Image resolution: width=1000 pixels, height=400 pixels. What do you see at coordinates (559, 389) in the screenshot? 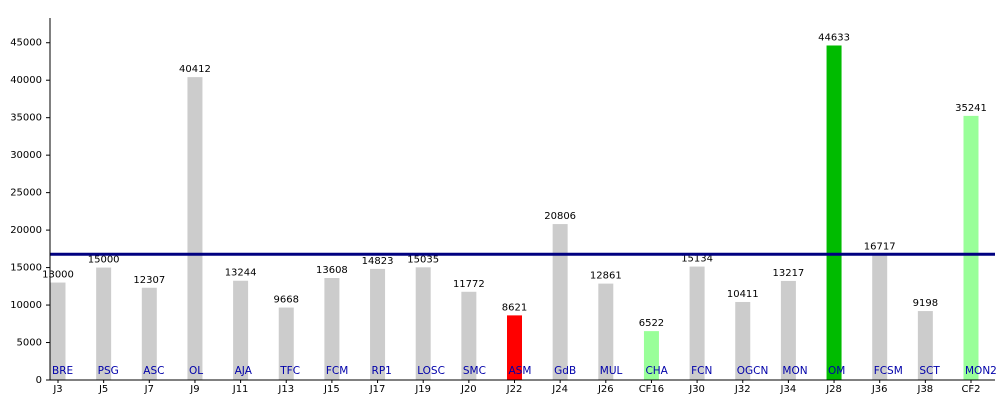
I see `x-tick-label: J24` at bounding box center [559, 389].